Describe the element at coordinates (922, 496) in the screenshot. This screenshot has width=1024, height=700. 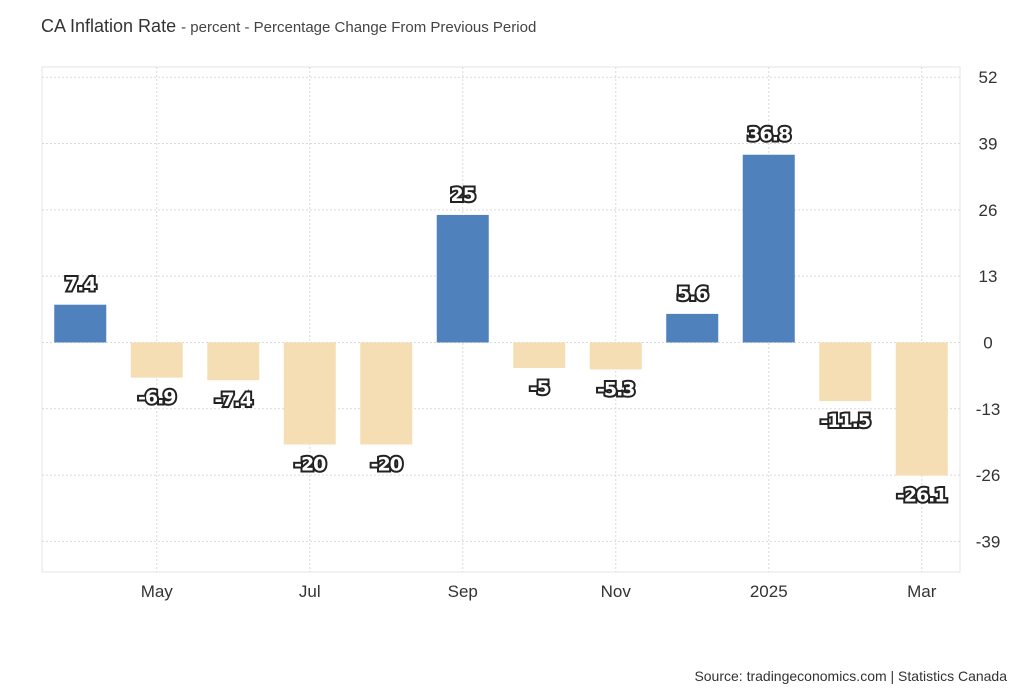
I see `data-label: -26.1` at that location.